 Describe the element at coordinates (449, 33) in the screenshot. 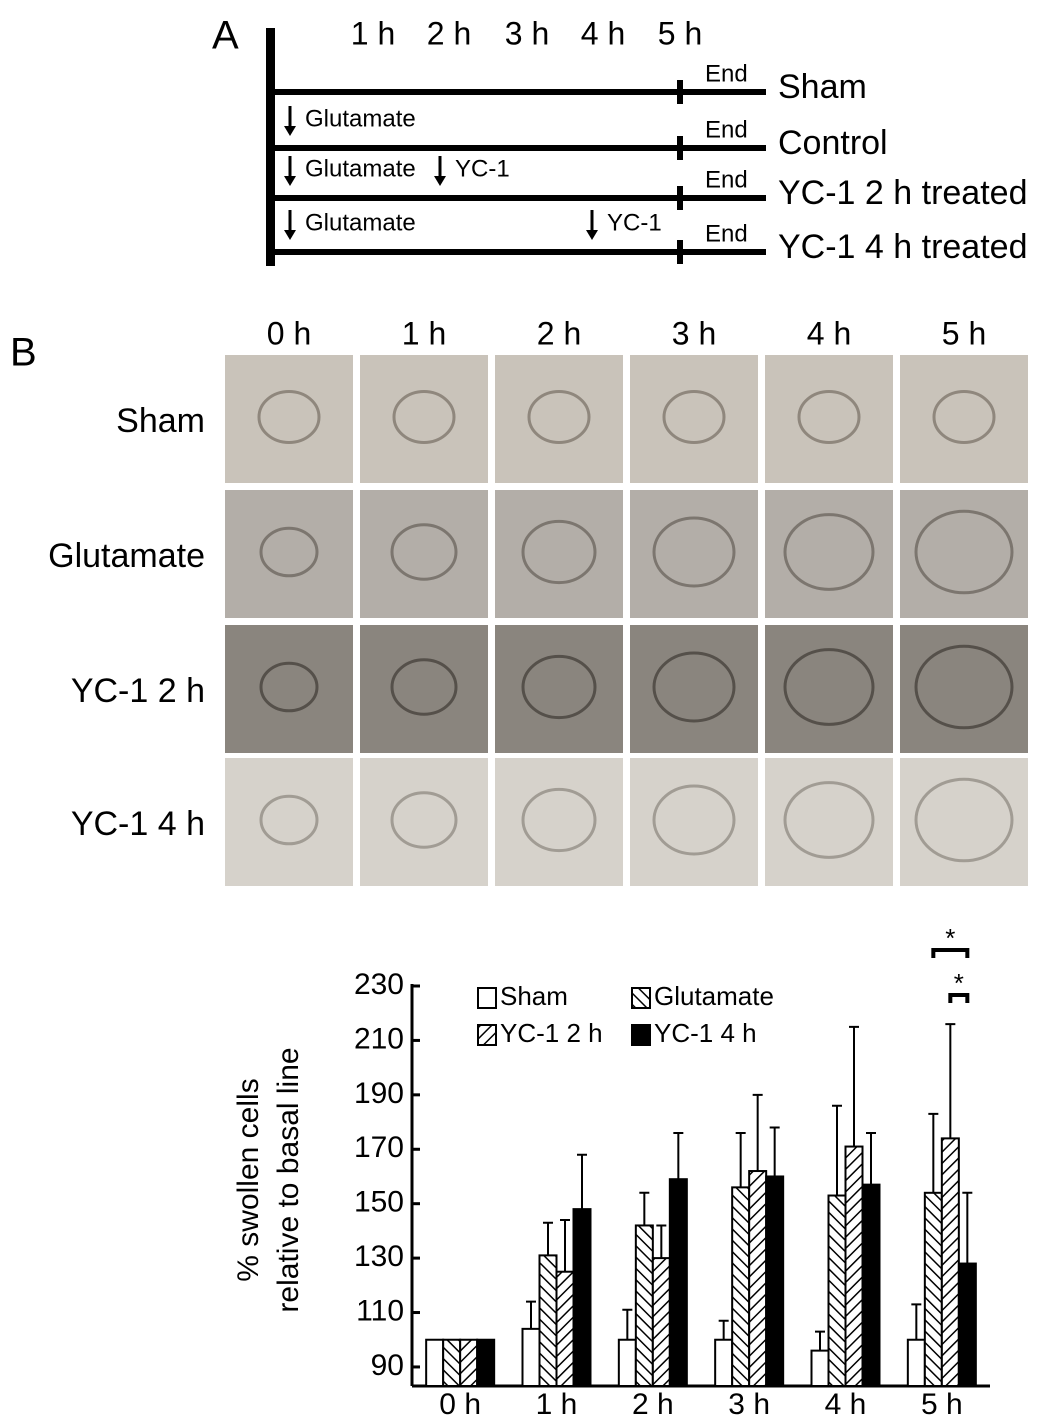

I see `hour-label: 2 h` at that location.